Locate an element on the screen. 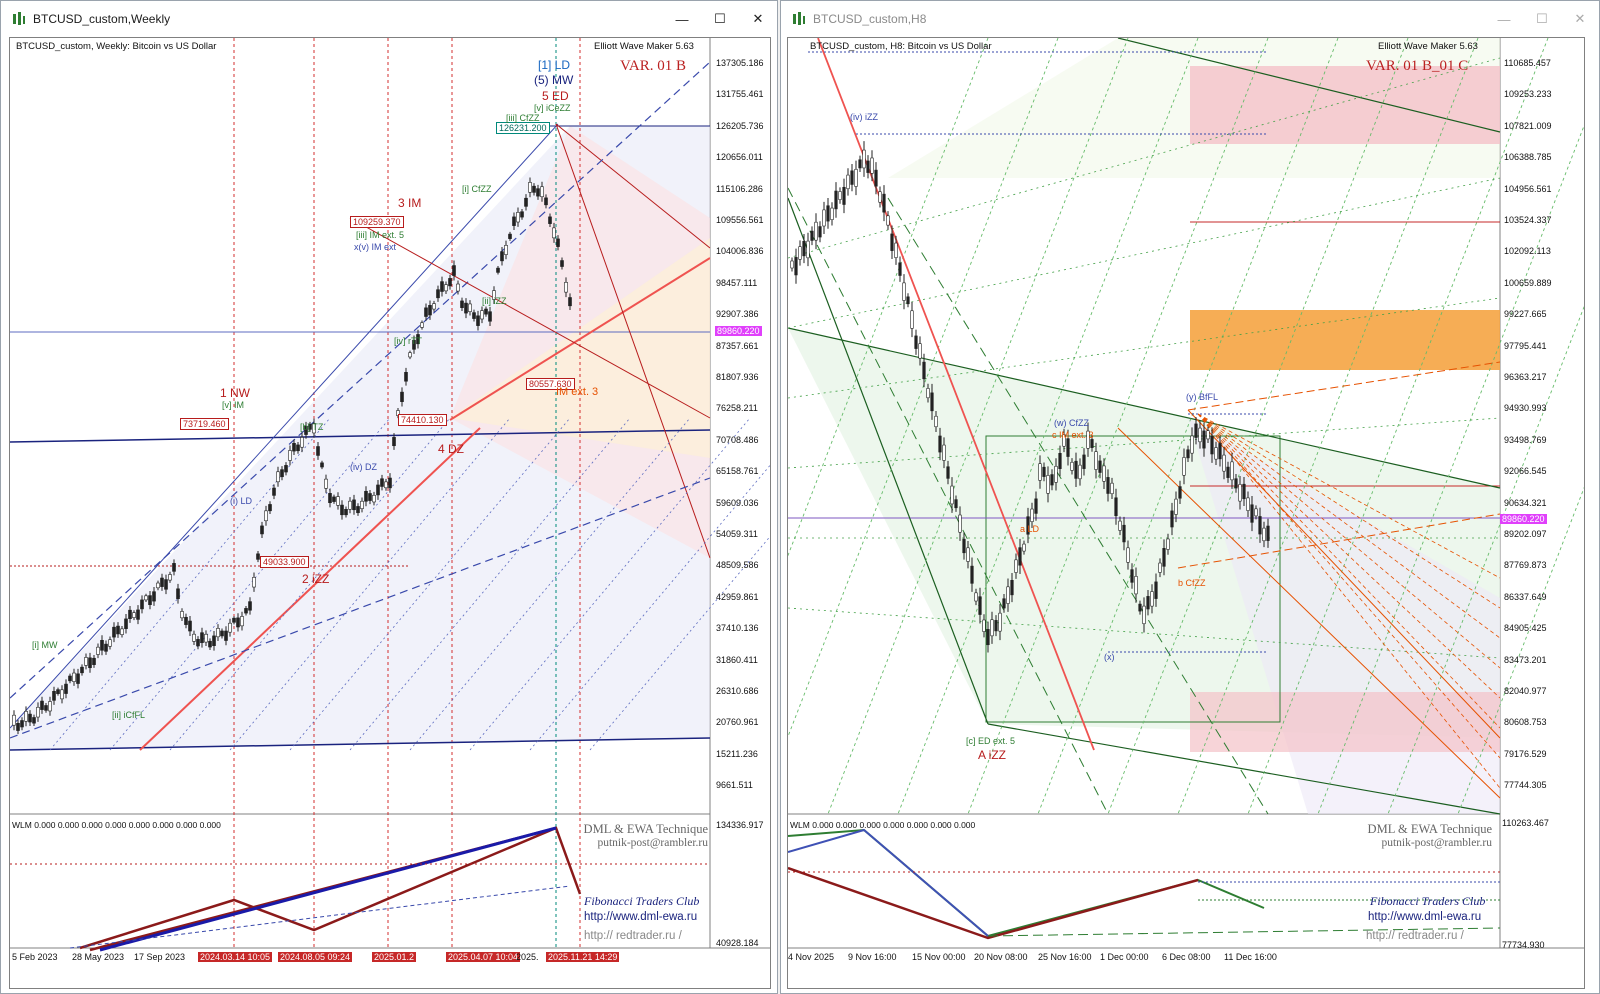 Image resolution: width=1600 pixels, height=994 pixels. right-titlebar: BTCUSD_custom,H8 — ☐ ✕ is located at coordinates (1190, 19).